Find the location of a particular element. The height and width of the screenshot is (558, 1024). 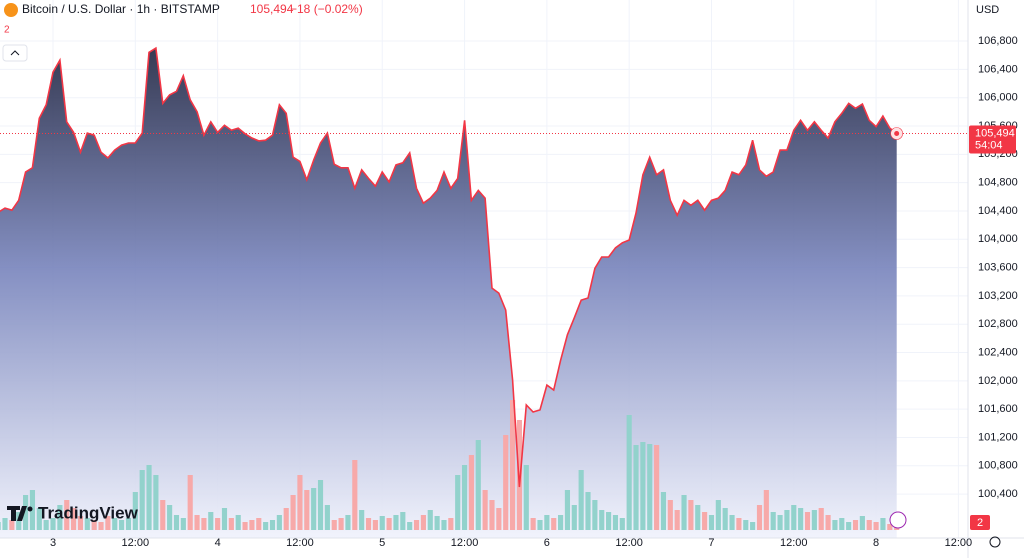

y-tick-label: 106,000 is located at coordinates (998, 98).